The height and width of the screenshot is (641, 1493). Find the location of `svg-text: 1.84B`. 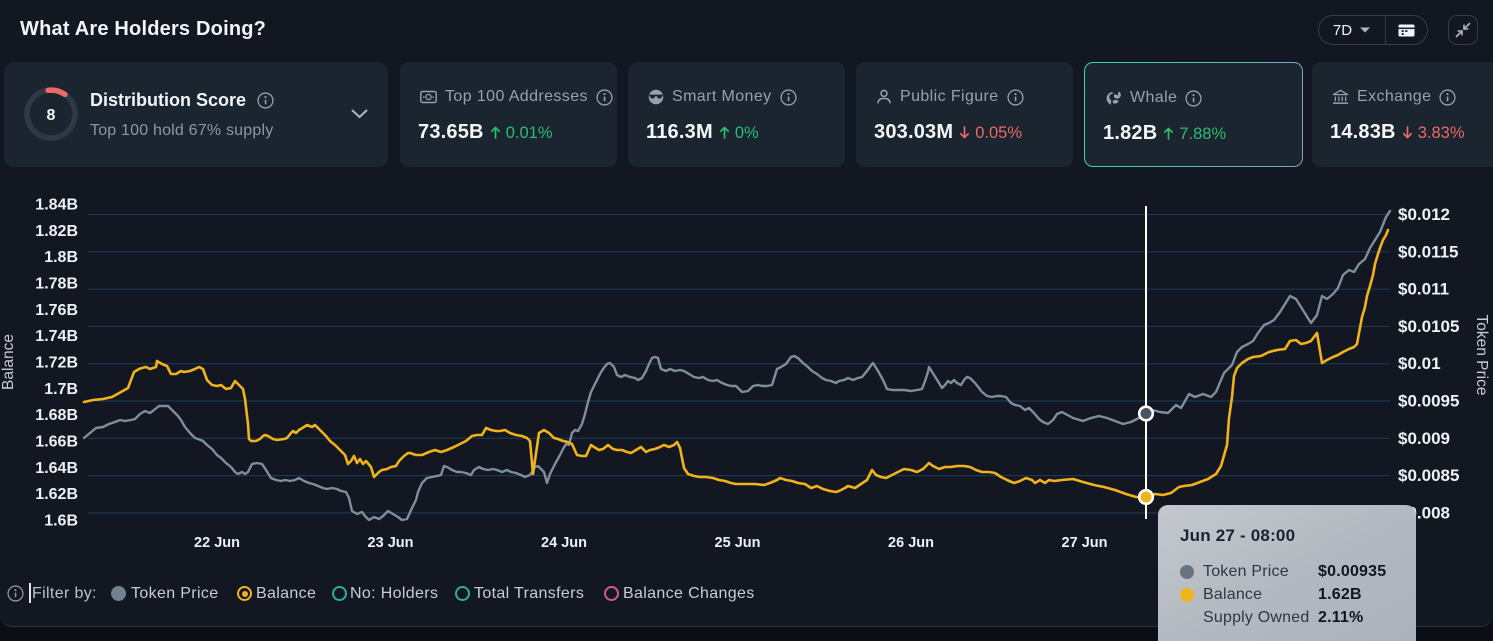

svg-text: 1.84B is located at coordinates (56, 205).